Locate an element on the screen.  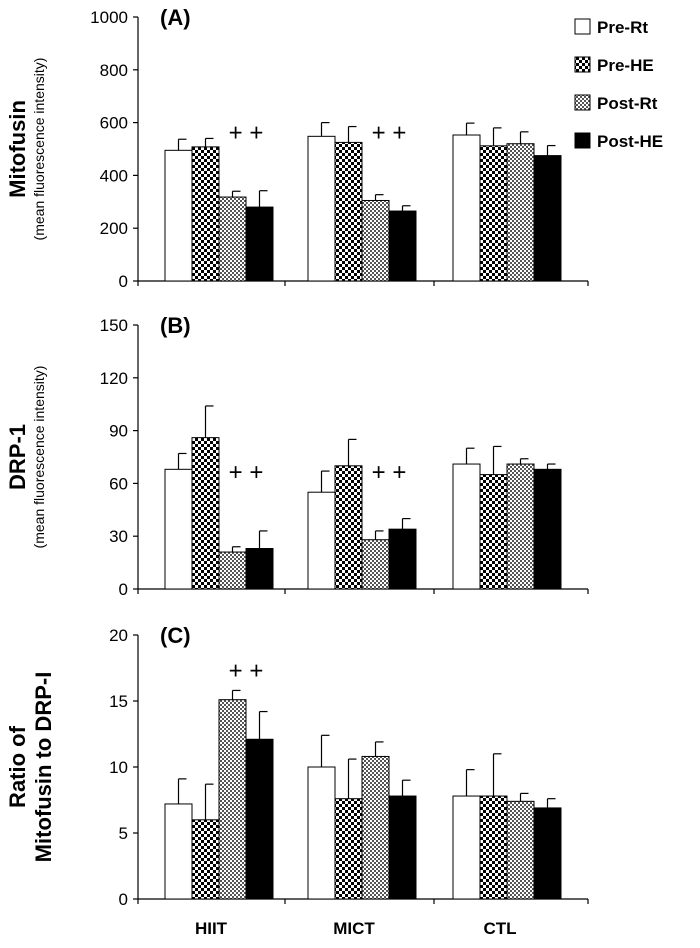
legend: Pre-Rt Pre-HE Post-Rt Post-HE is located at coordinates (618, 84).